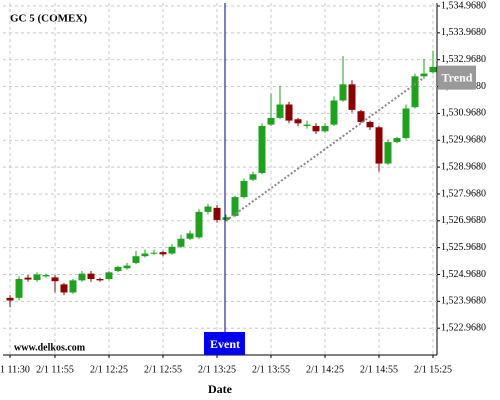 The width and height of the screenshot is (500, 400). I want to click on y-tick-label: 1,529.9680, so click(463, 140).